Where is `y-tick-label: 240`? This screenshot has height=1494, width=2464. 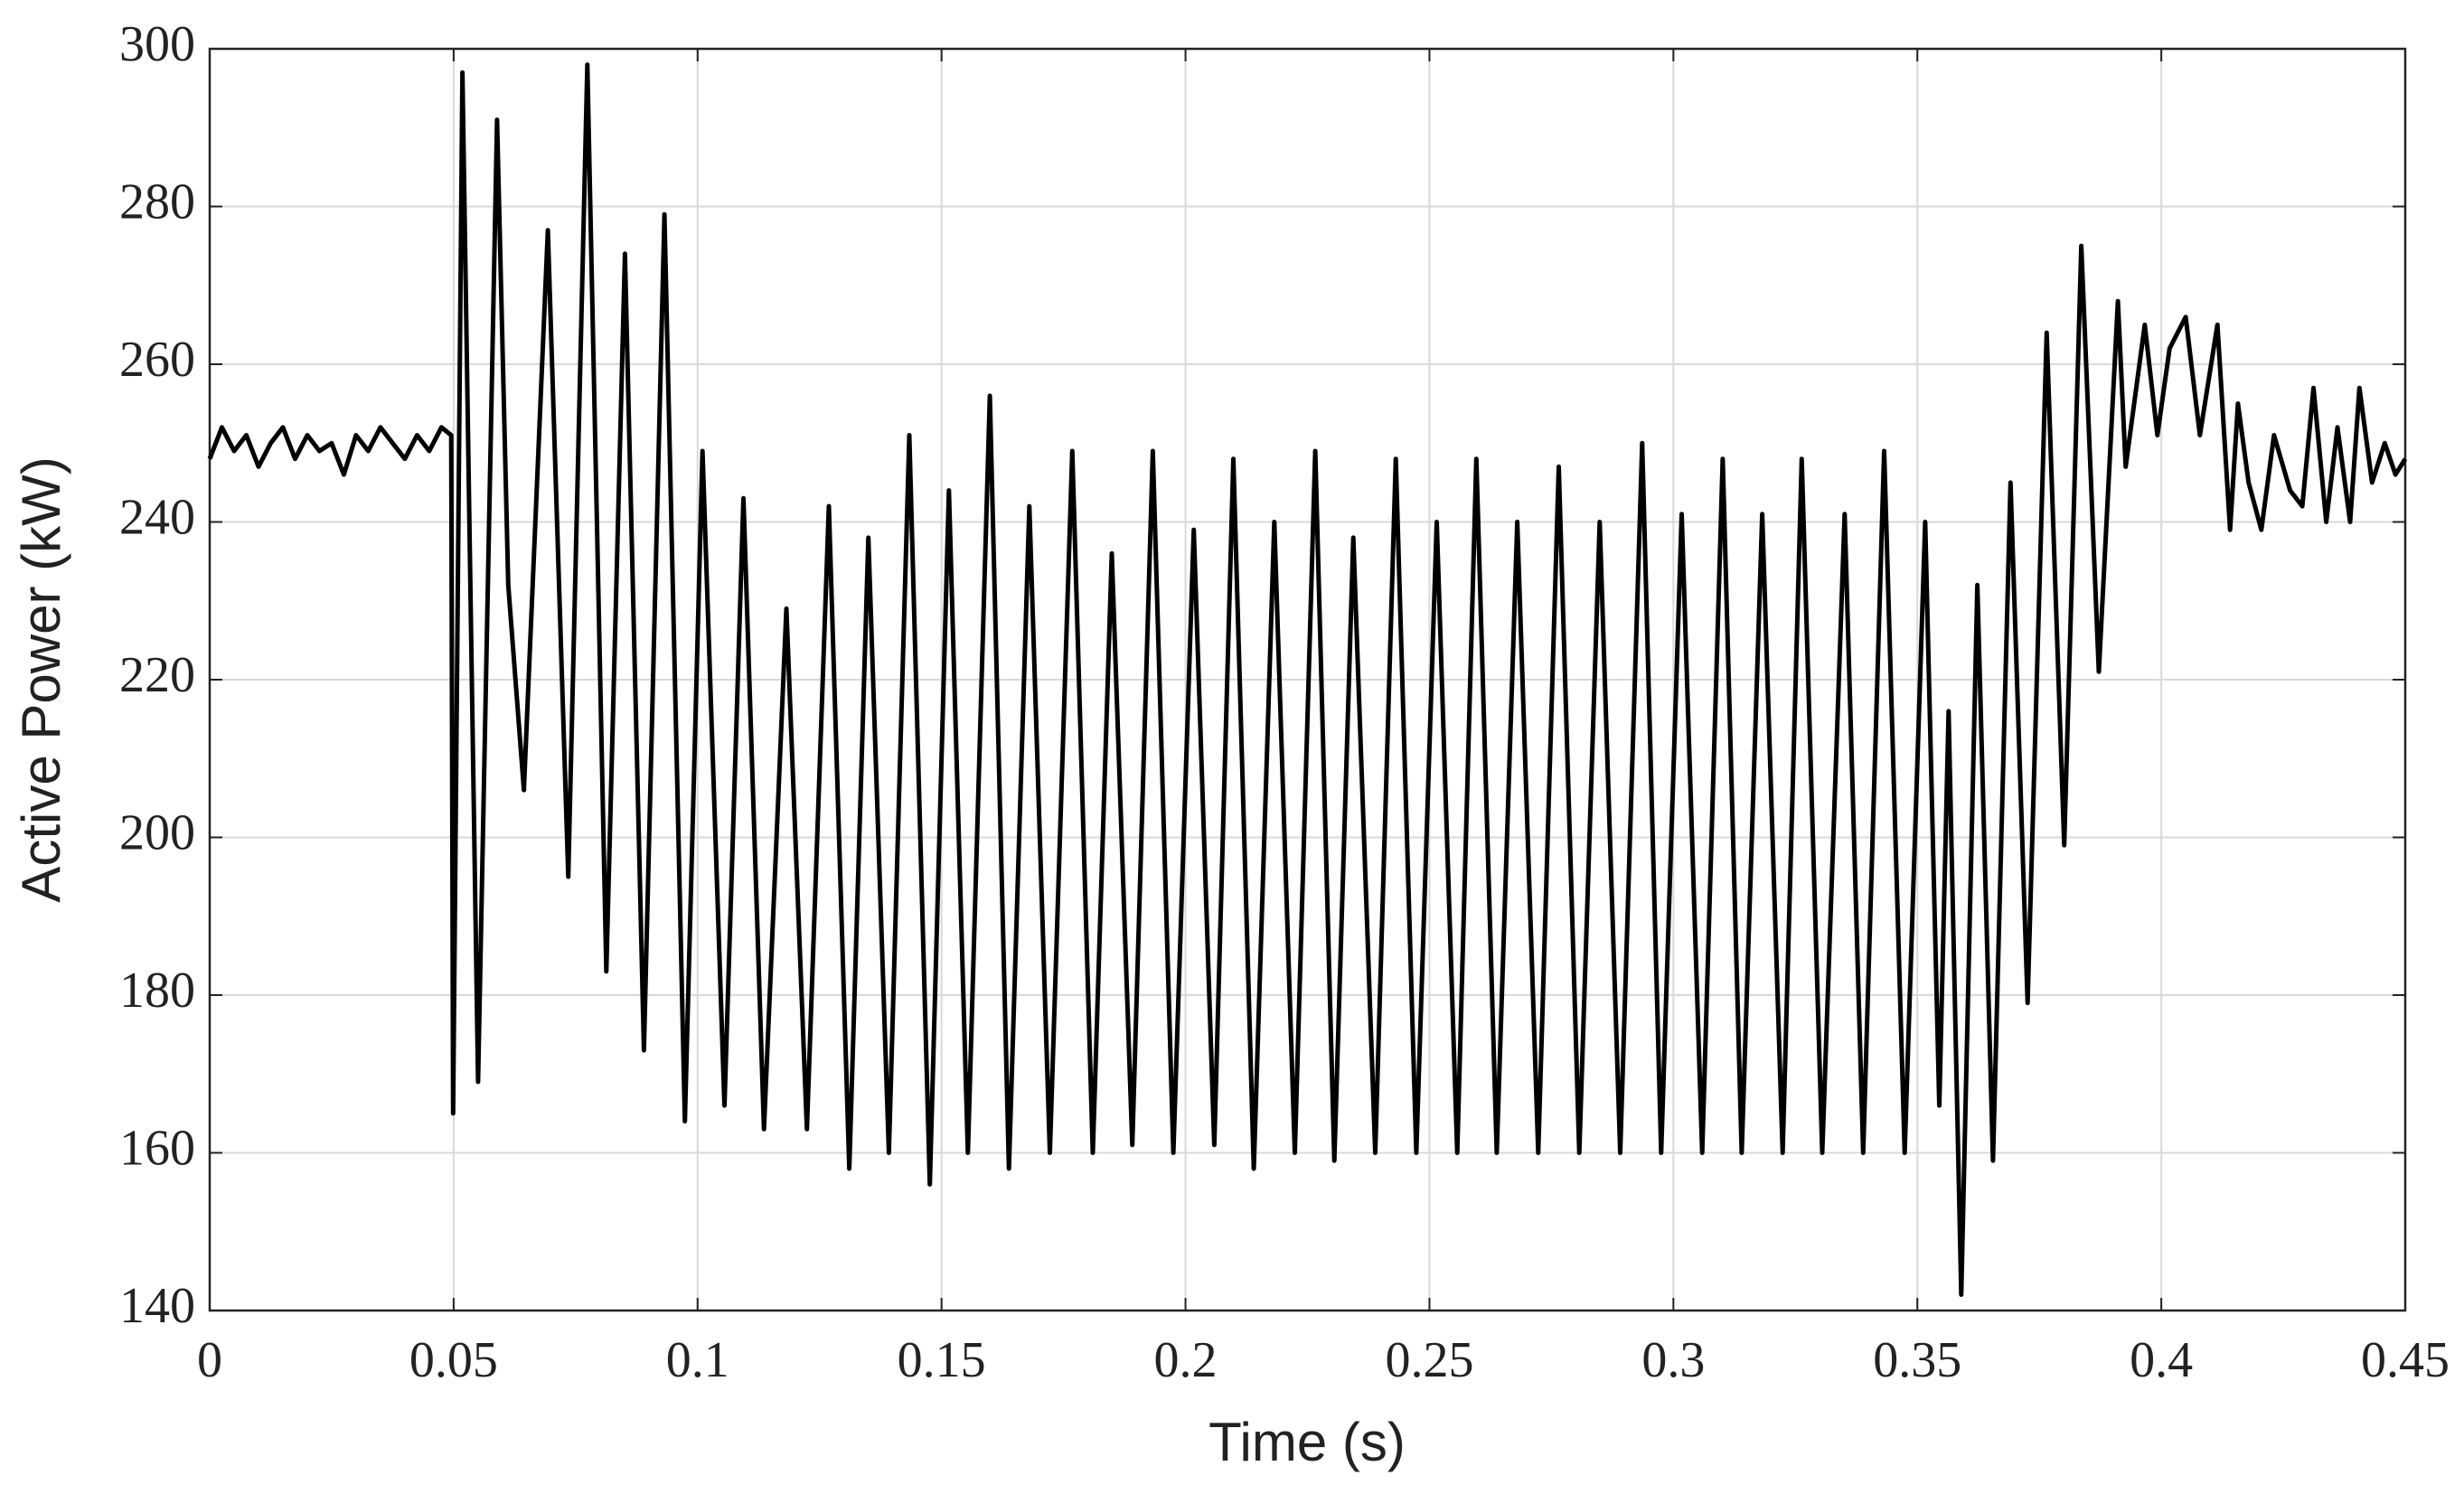 y-tick-label: 240 is located at coordinates (157, 517).